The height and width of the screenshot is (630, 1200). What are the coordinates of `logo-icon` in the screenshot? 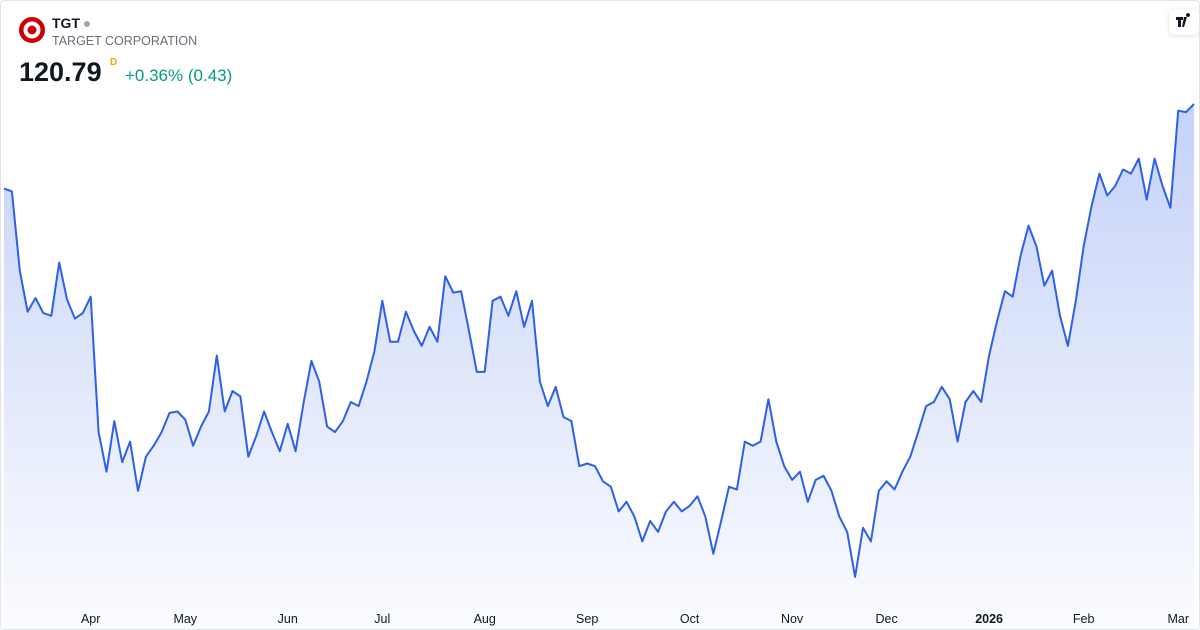 It's located at (1183, 20).